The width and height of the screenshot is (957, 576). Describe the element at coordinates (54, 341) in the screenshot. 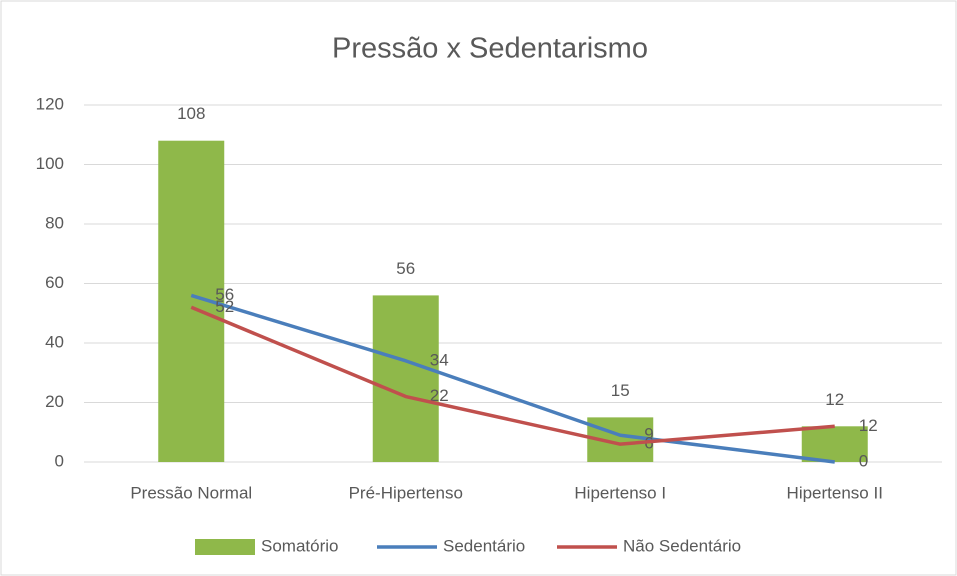

I see `y-tick-label: 40` at that location.